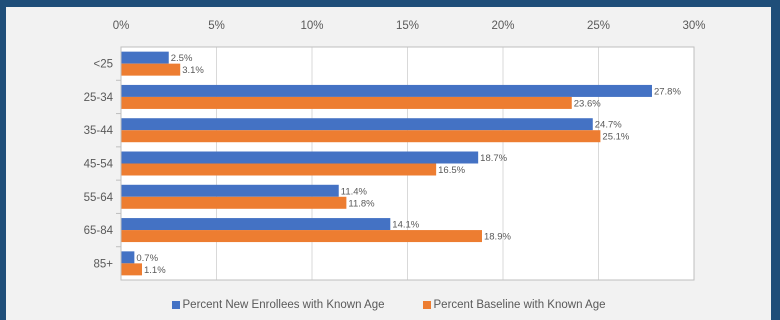  Describe the element at coordinates (175, 305) in the screenshot. I see `legend-swatch-new-enrollees` at that location.